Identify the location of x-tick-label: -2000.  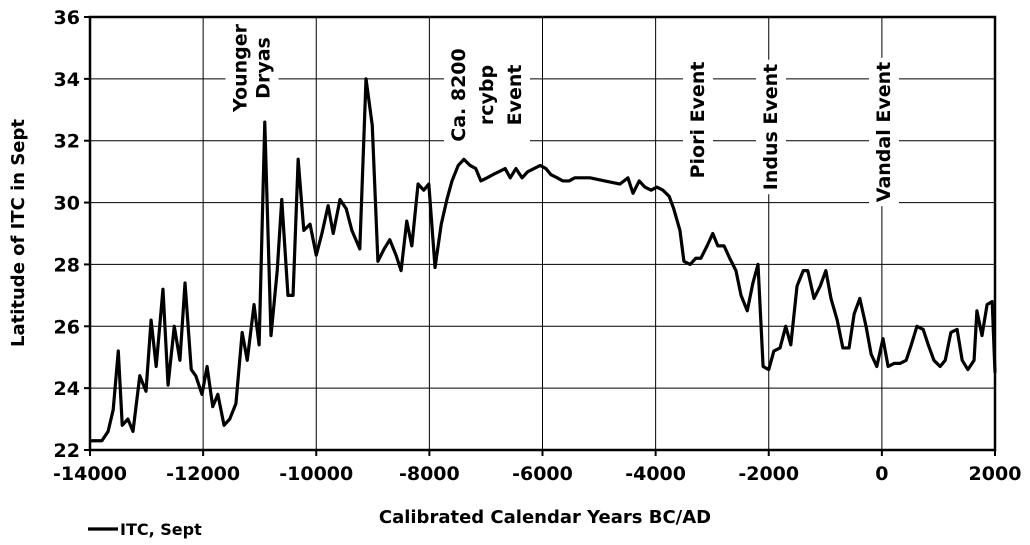
(768, 474).